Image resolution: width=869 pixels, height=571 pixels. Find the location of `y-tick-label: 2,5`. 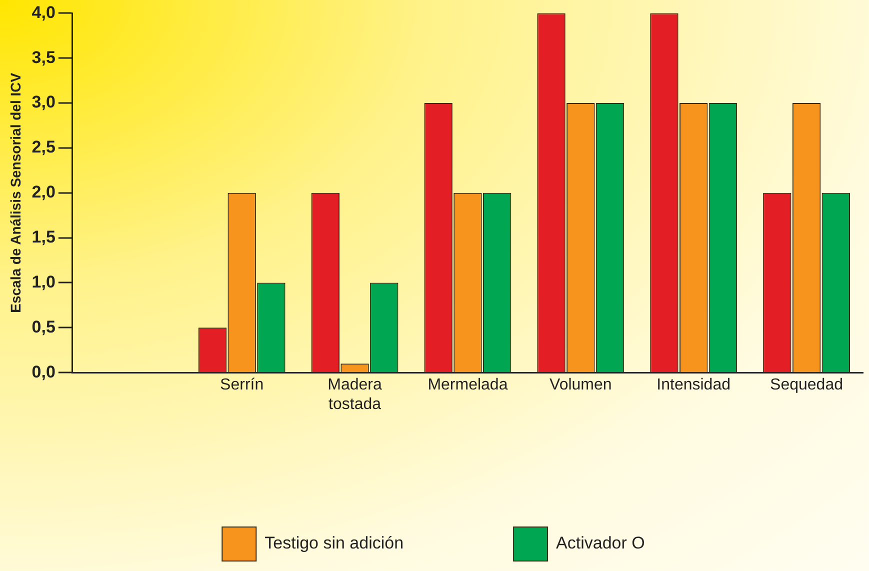

y-tick-label: 2,5 is located at coordinates (44, 147).